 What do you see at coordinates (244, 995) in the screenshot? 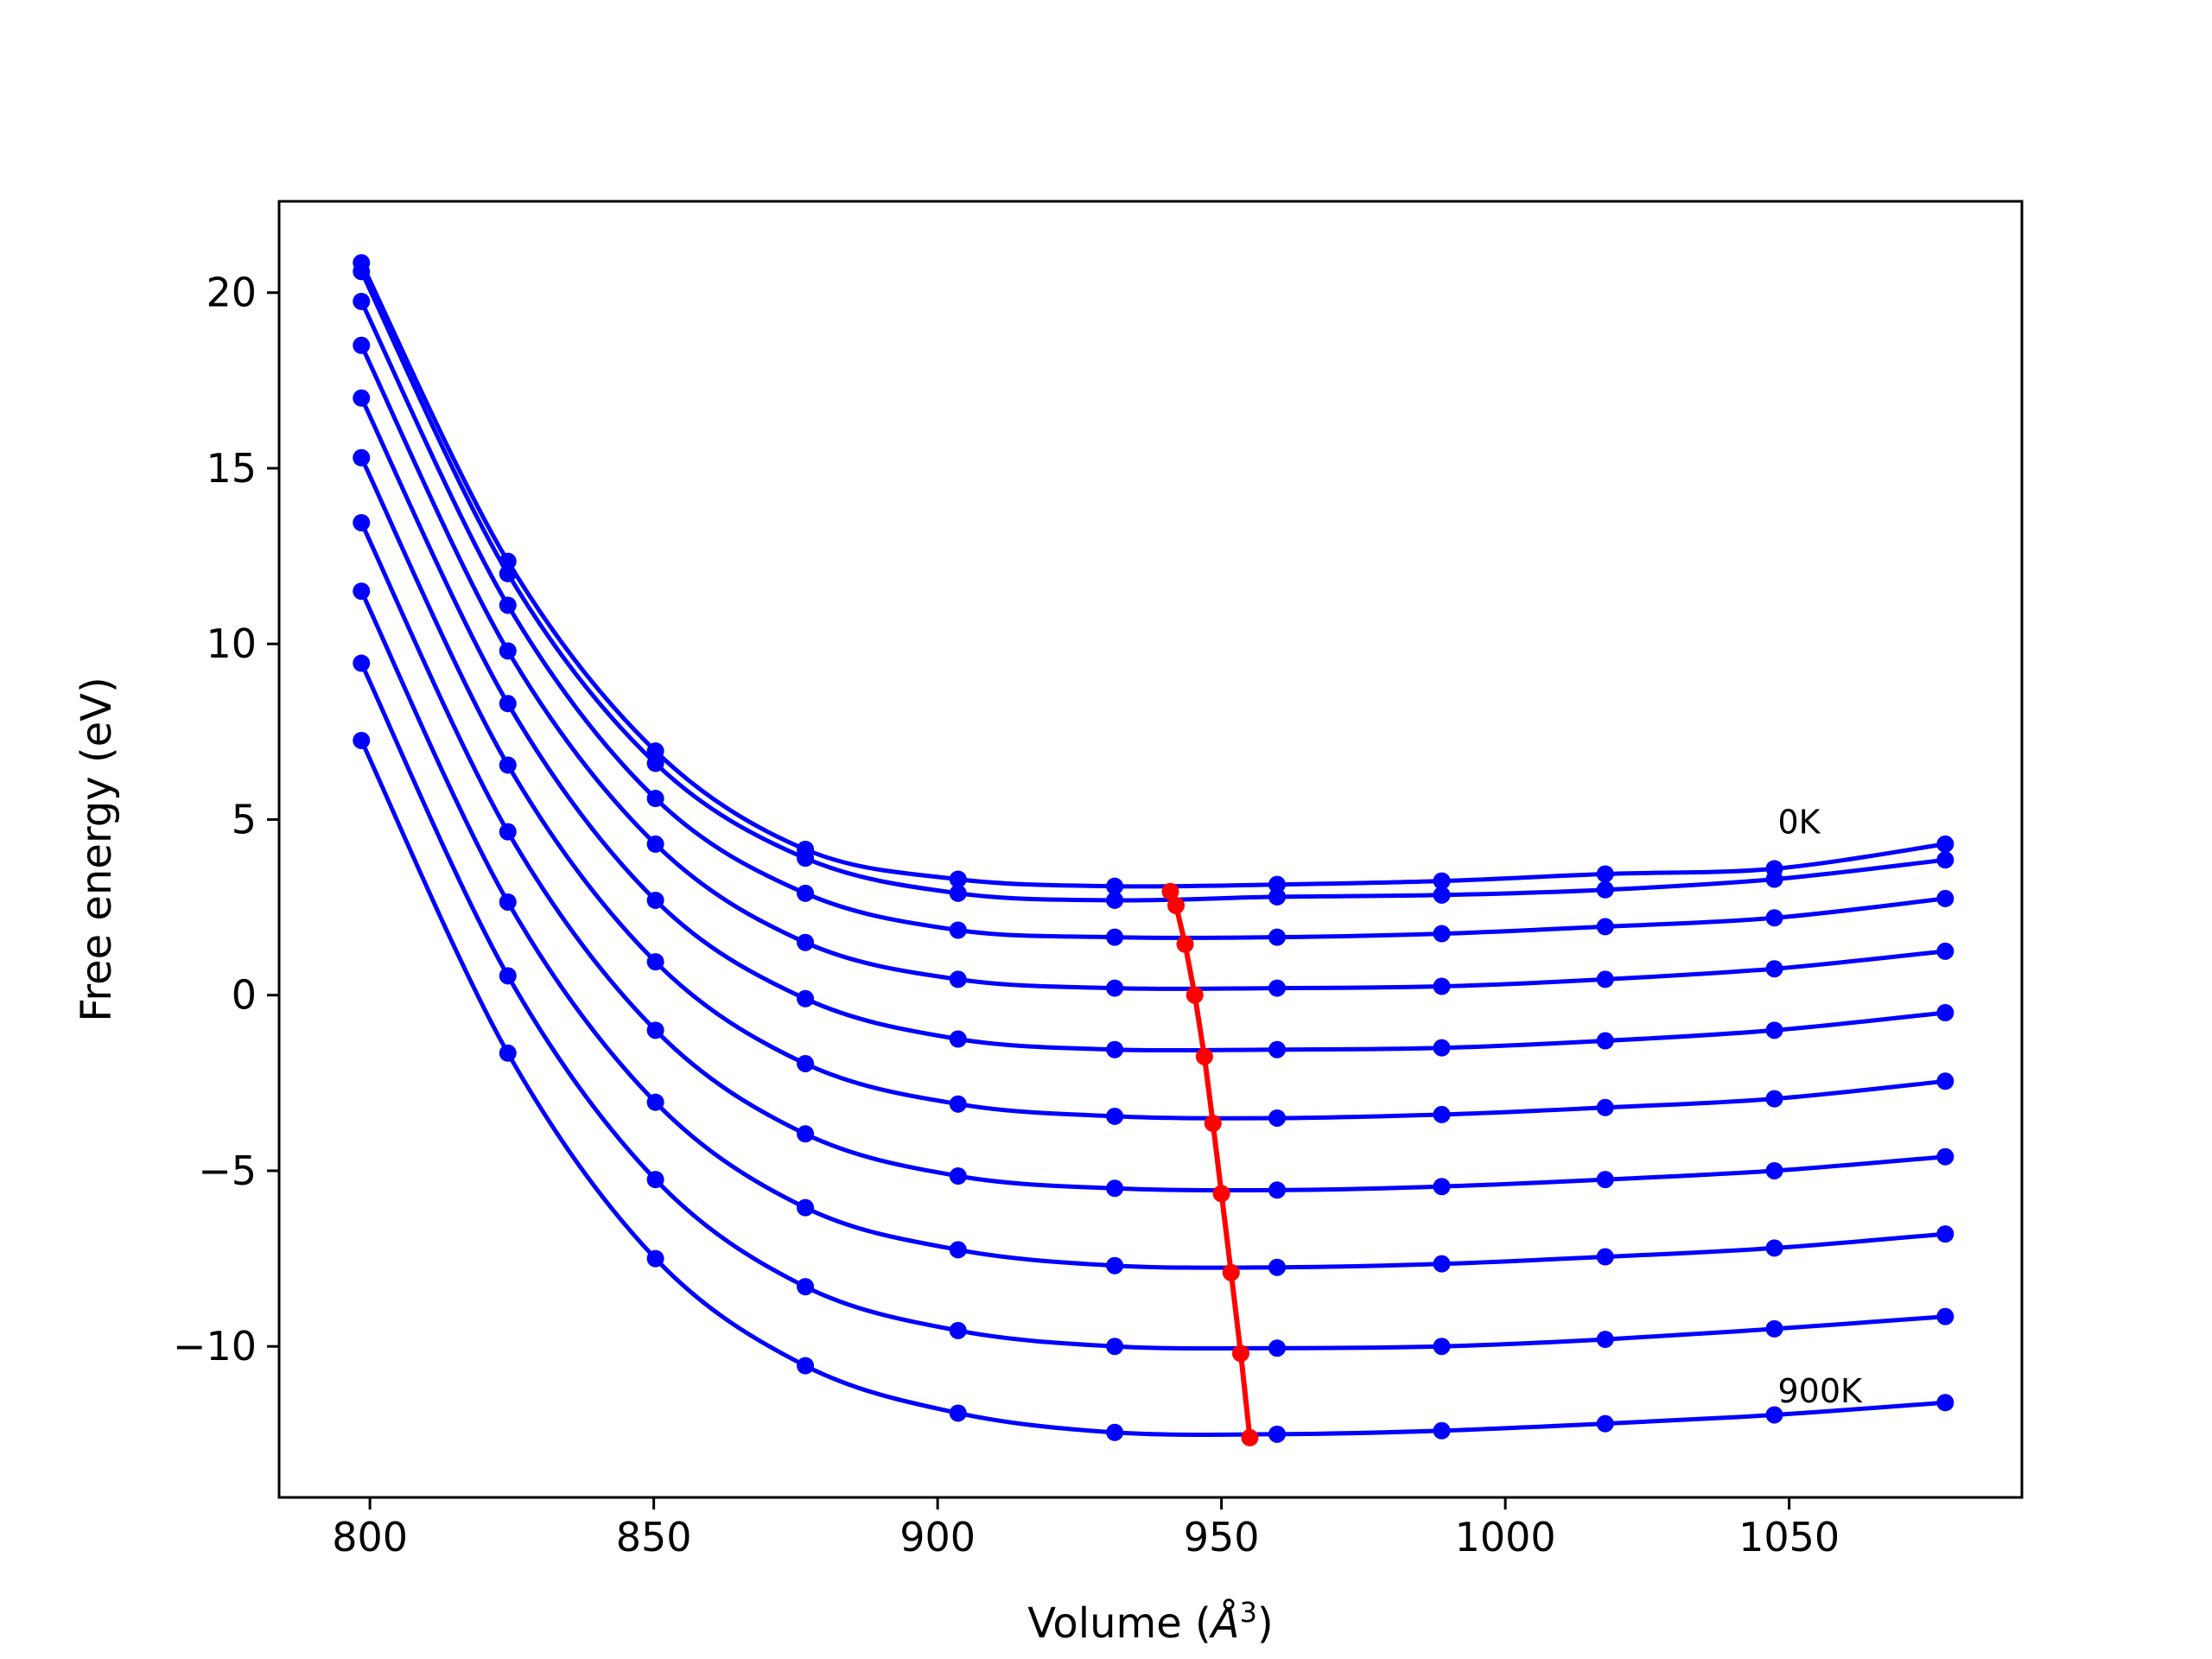
I see `y-tick-label-4: 0` at bounding box center [244, 995].